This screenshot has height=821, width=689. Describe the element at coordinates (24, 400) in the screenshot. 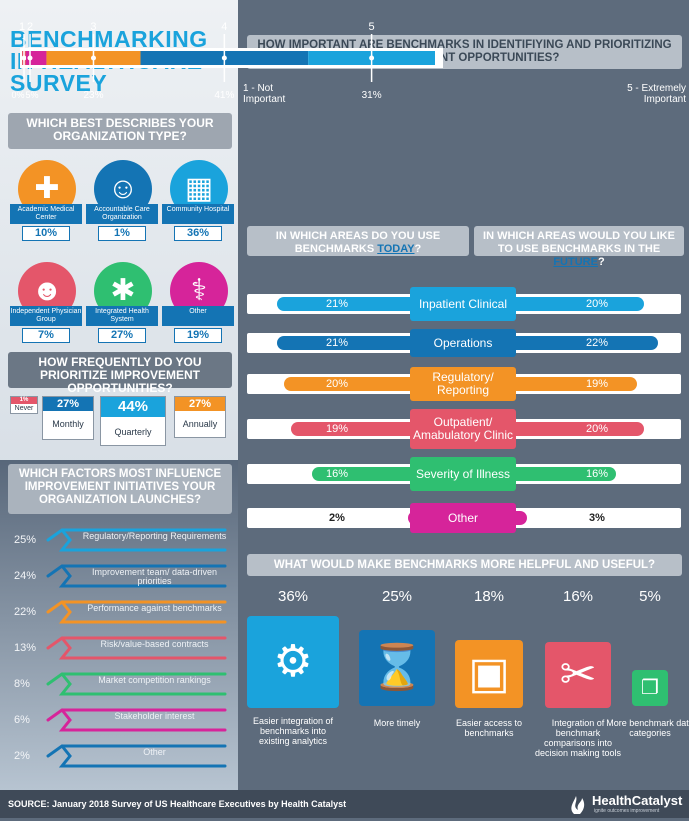

I see `calendar-pct: 1%` at that location.